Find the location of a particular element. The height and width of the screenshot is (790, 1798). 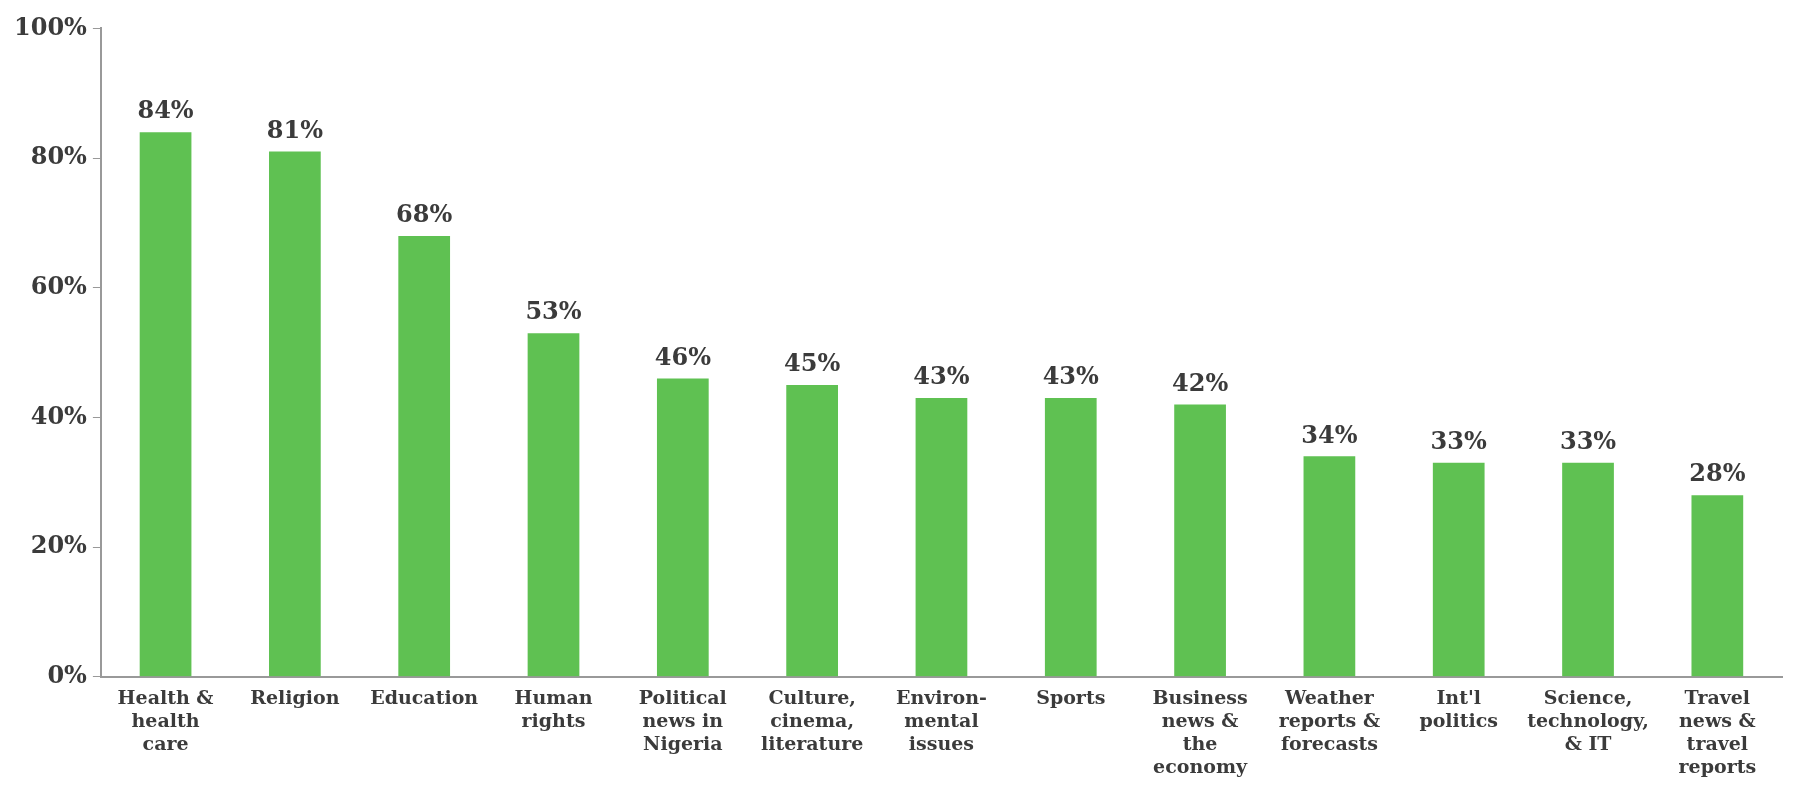

x-tick-label: Travel news & travel reports is located at coordinates (1717, 731).